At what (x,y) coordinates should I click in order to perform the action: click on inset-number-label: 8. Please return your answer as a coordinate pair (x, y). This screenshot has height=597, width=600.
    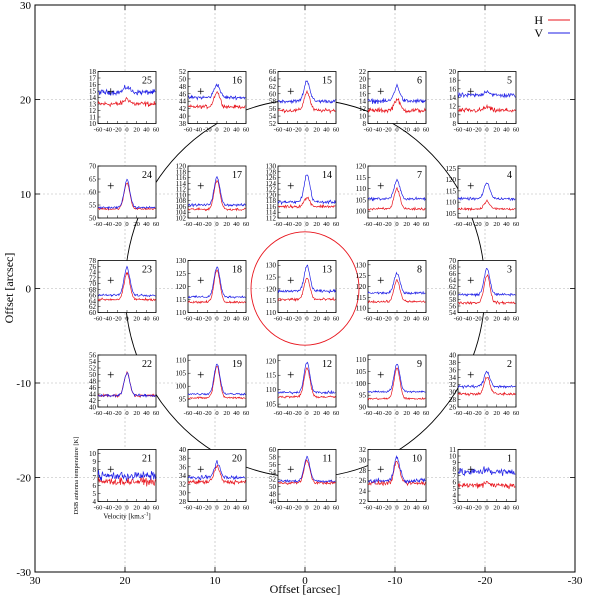
    Looking at the image, I should click on (419, 270).